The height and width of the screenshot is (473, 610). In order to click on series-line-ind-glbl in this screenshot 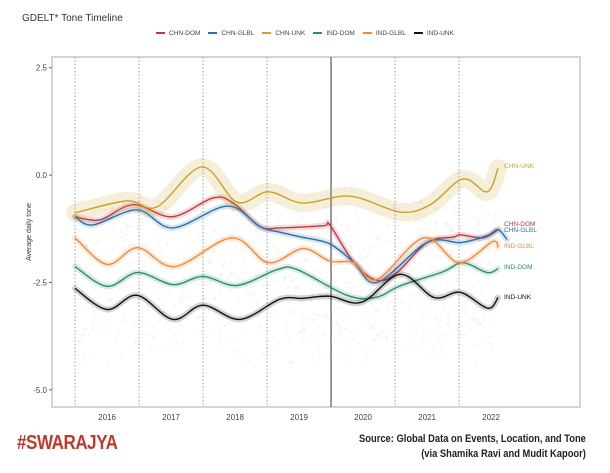, I will do `click(286, 259)`.